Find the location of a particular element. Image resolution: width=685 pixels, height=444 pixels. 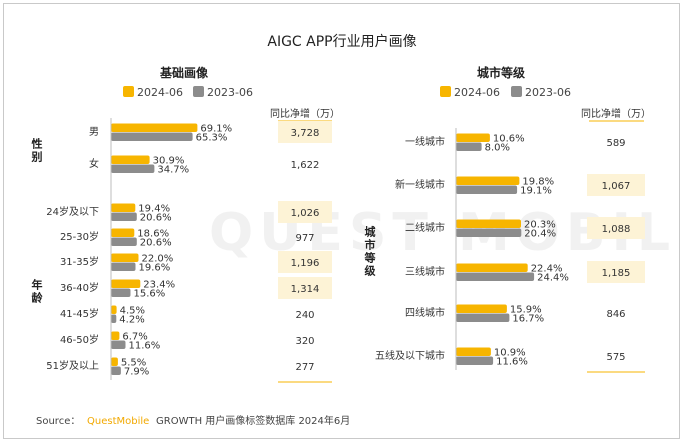

legend-swatch-2023-right is located at coordinates (516, 91).